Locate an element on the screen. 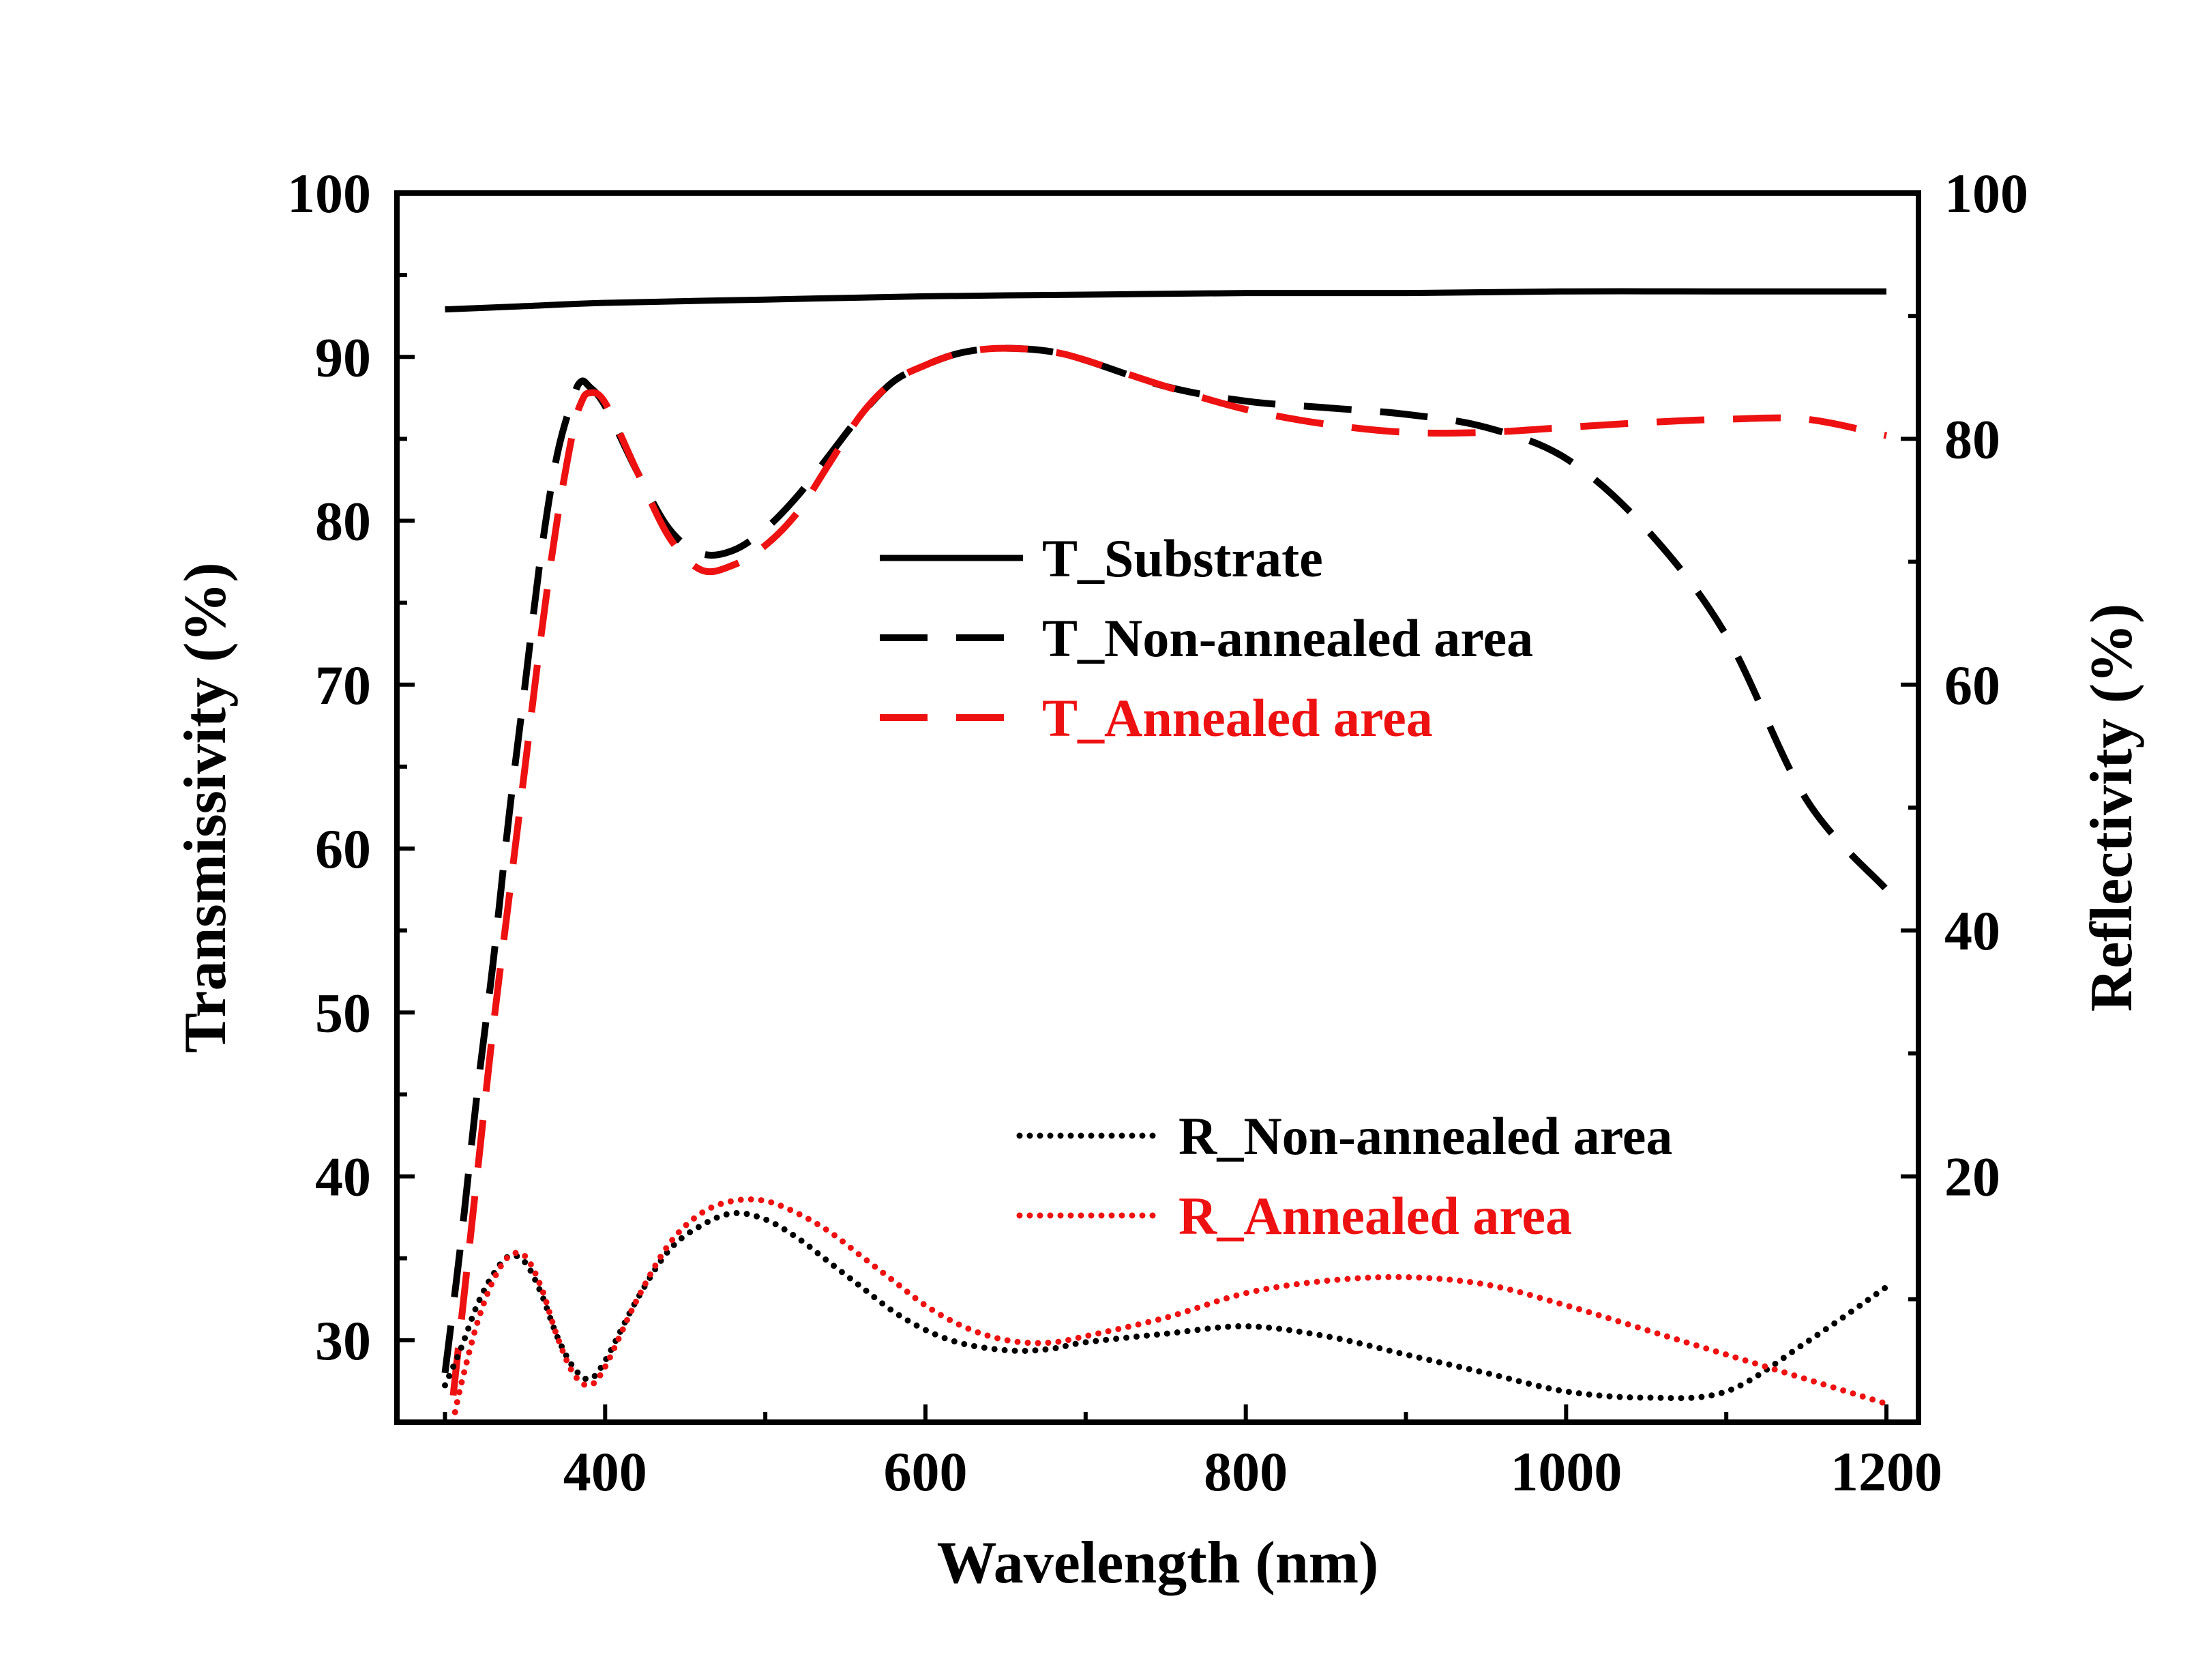 The image size is (2194, 1680). y-tick-label: 70 is located at coordinates (343, 685).